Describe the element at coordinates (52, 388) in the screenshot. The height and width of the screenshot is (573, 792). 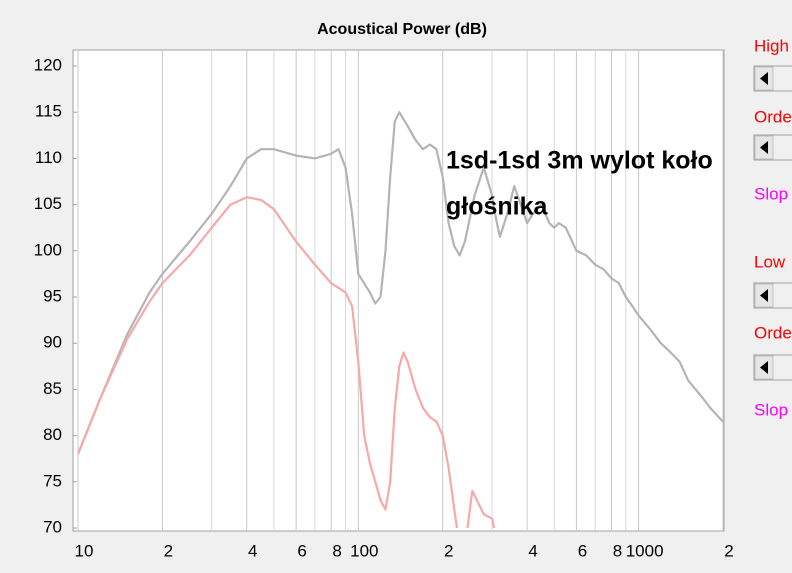
I see `y-tick-label: 85` at that location.